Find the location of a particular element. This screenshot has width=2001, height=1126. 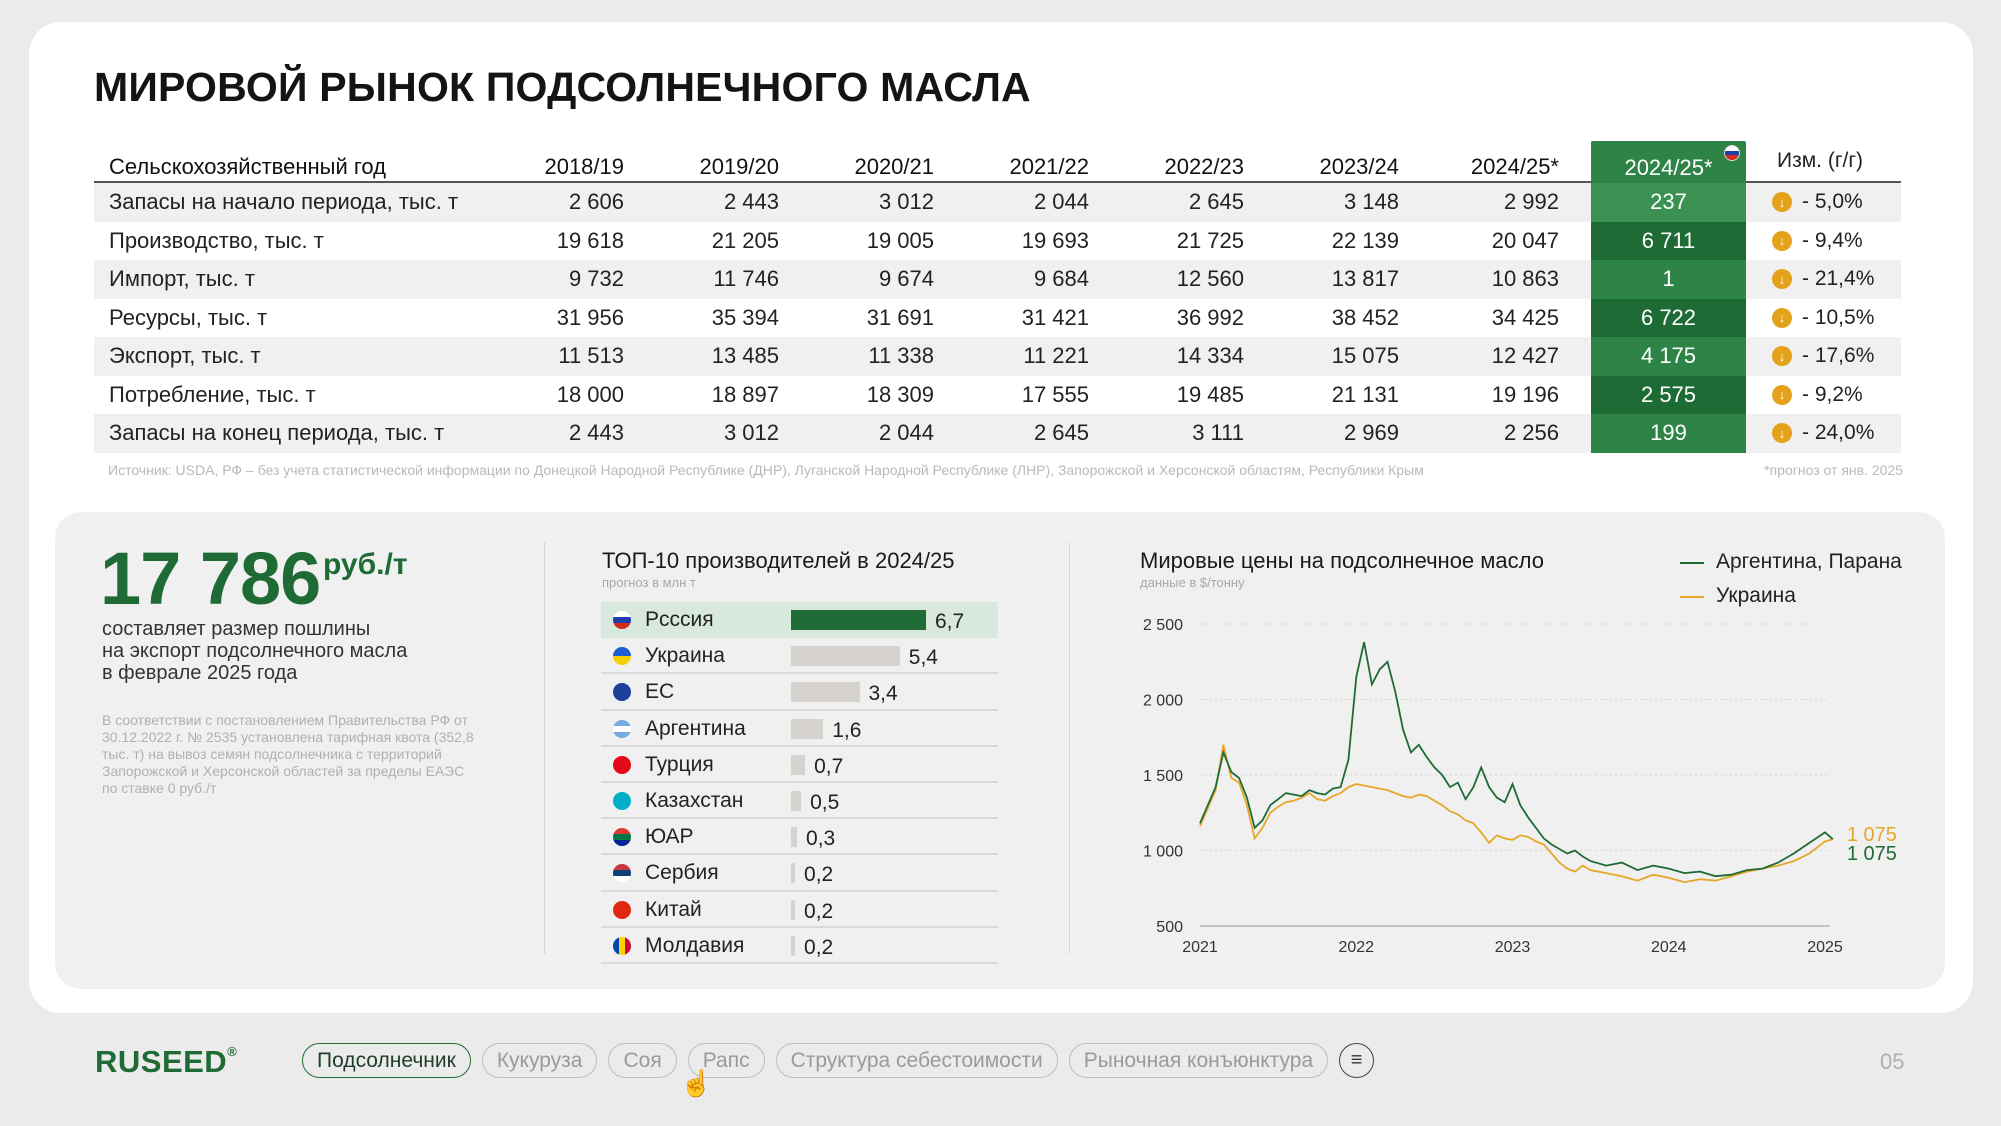

forecast-footnote: *прогноз от янв. 2025 is located at coordinates (1833, 470).